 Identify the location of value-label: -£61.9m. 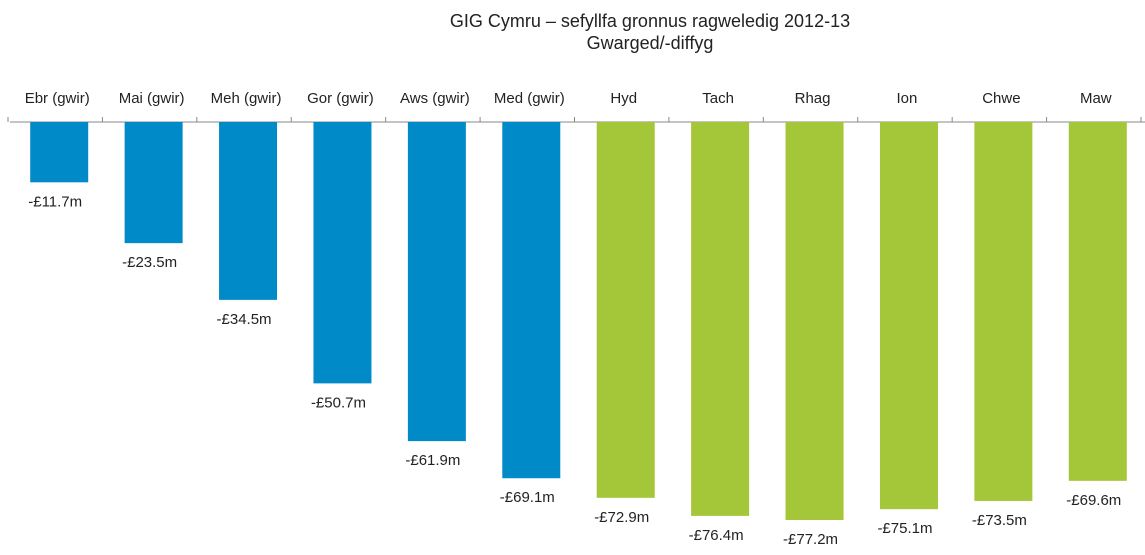
(432, 460).